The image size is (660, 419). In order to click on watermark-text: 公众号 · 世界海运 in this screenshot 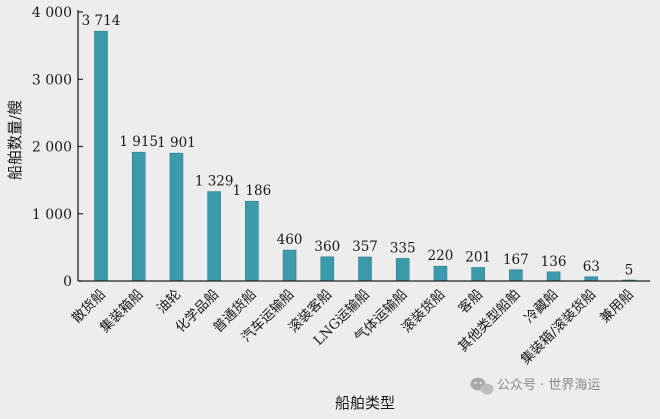, I will do `click(548, 385)`.